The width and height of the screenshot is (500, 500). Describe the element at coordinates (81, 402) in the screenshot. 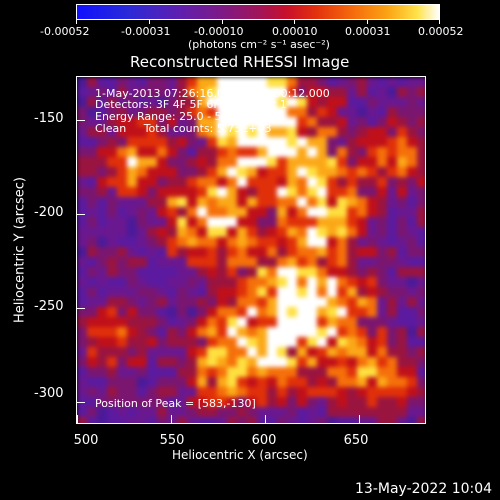

I see `y-tick` at that location.